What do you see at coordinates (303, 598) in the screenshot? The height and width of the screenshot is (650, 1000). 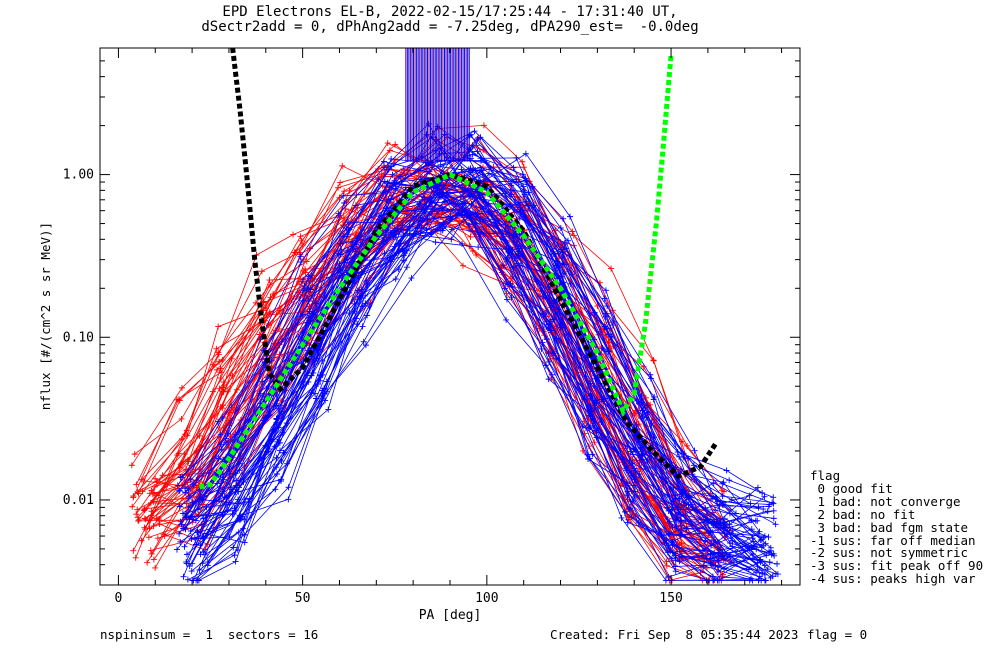 I see `x-tick-label: 50` at bounding box center [303, 598].